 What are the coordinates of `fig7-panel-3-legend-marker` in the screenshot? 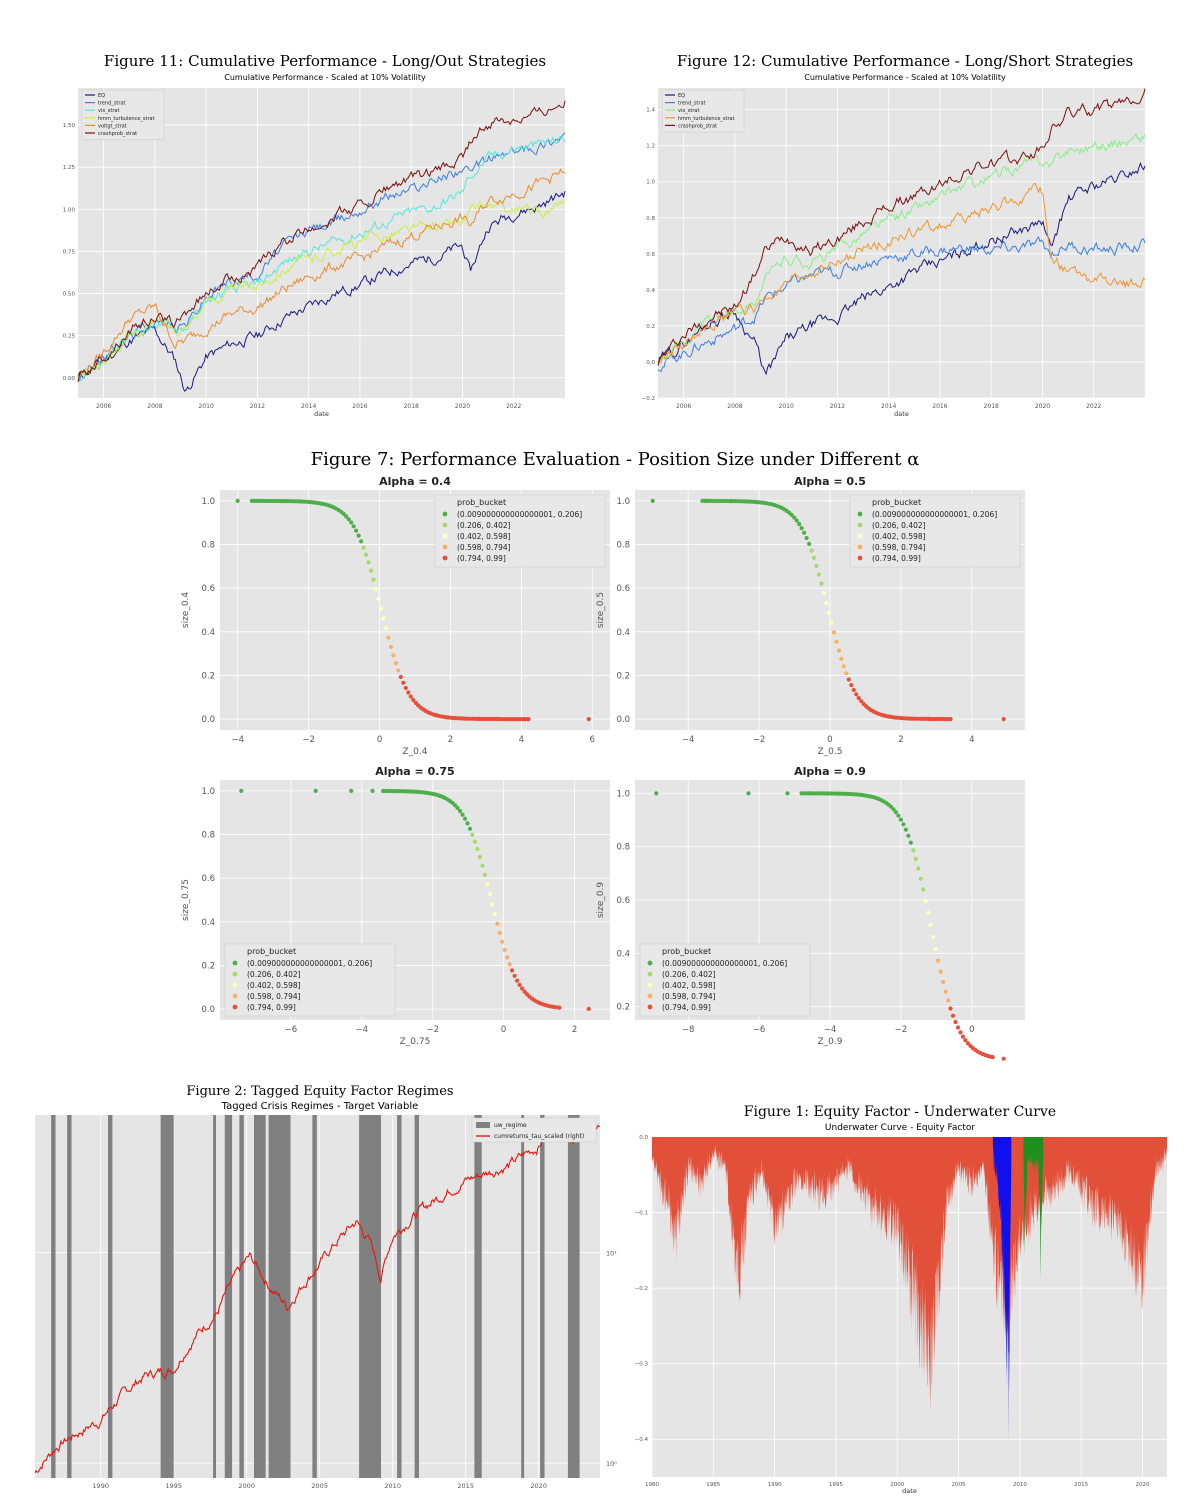 It's located at (235, 974).